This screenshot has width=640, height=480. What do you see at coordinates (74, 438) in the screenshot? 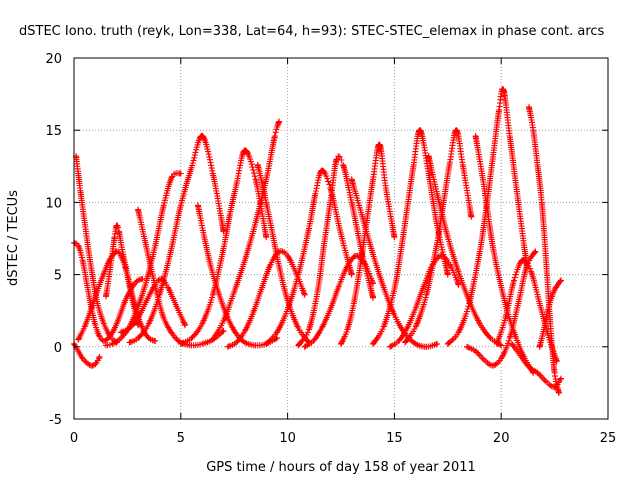
I see `x-tick-label: 0` at bounding box center [74, 438].